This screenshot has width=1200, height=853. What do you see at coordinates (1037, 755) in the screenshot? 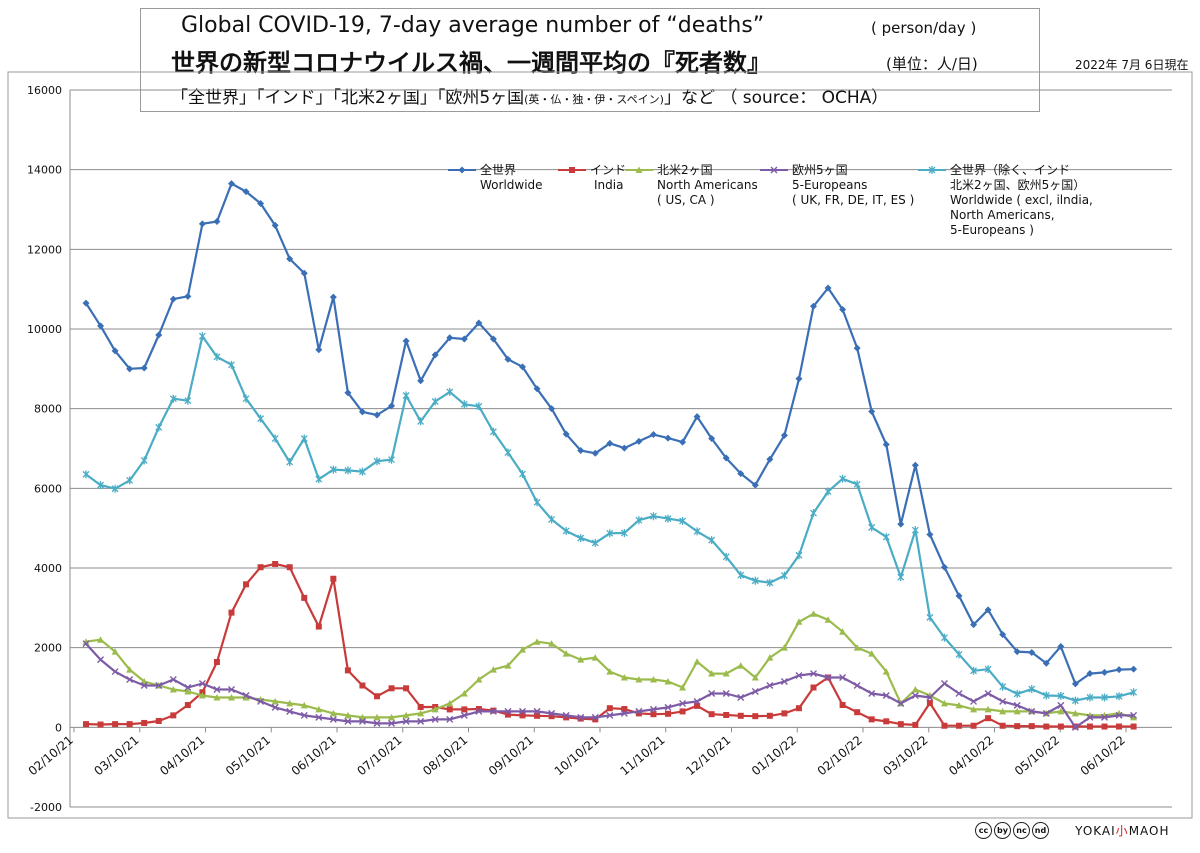
I see `x-tick-label: 05/10/22` at bounding box center [1037, 755].